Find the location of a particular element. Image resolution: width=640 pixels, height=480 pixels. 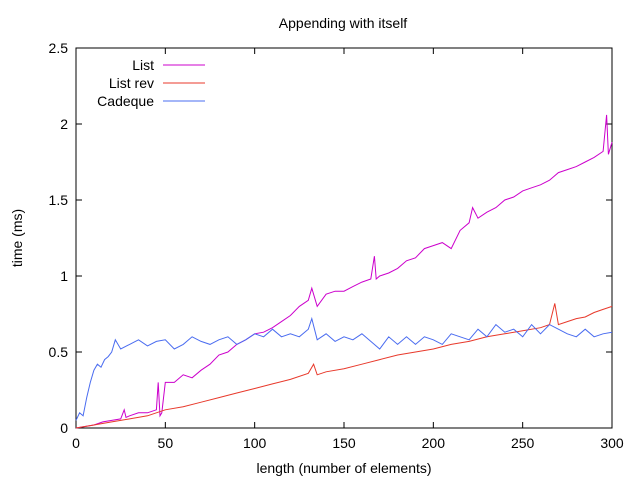

x-tick-label: 50 is located at coordinates (166, 443).